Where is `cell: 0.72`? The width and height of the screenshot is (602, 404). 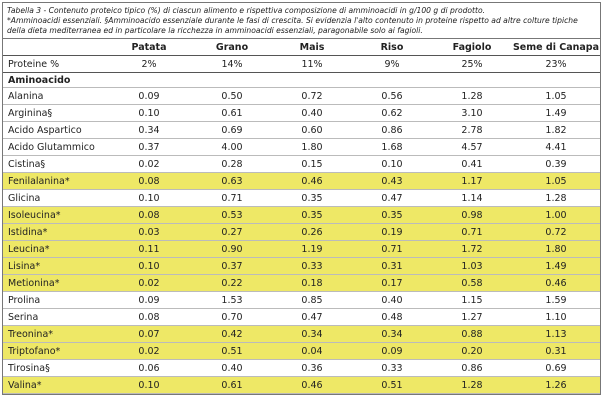 cell: 0.72 is located at coordinates (312, 96).